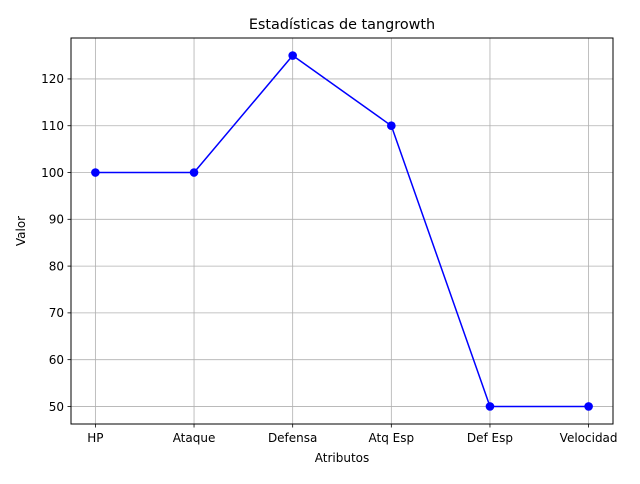  Describe the element at coordinates (292, 438) in the screenshot. I see `x-tick-label: Defensa` at that location.